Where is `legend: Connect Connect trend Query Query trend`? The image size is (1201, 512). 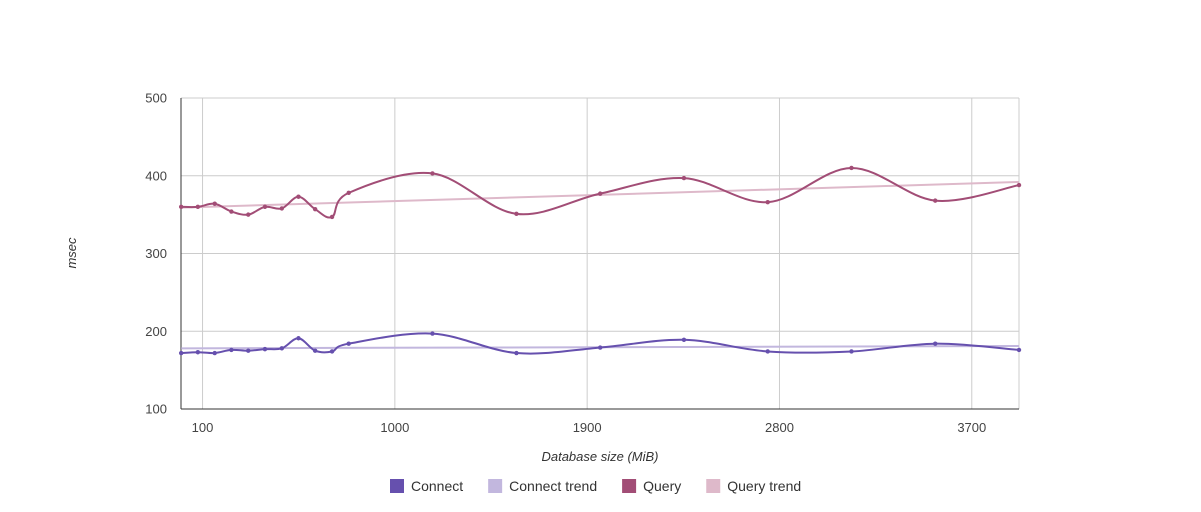
legend: Connect Connect trend Query Query trend is located at coordinates (595, 486).